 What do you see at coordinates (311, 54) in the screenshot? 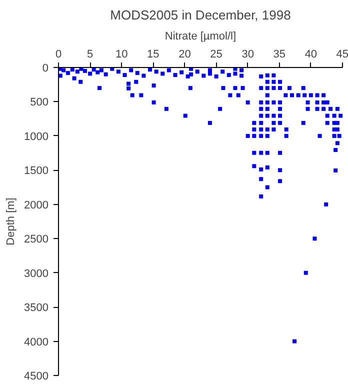
I see `x-tick-label: 40` at bounding box center [311, 54].